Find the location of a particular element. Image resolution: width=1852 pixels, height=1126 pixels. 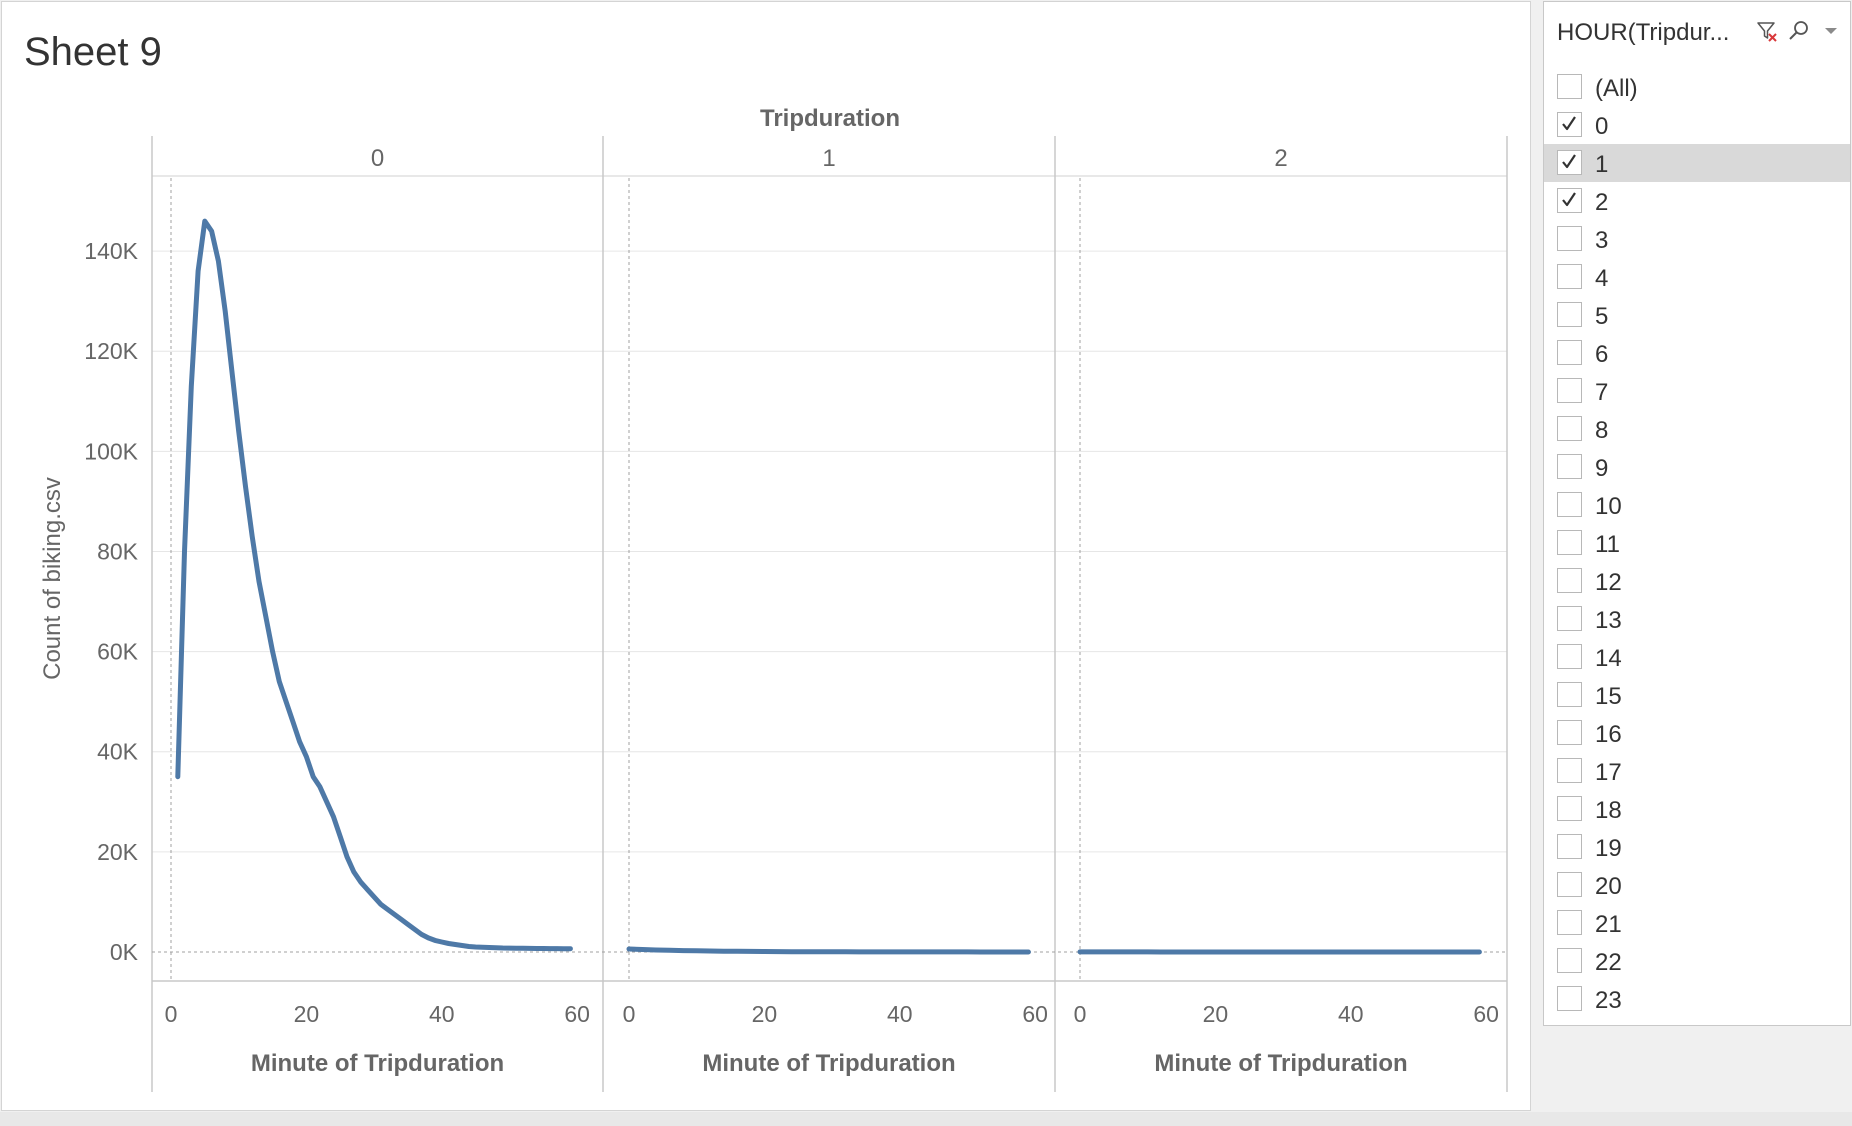

y-tick-label: 40K is located at coordinates (118, 752).